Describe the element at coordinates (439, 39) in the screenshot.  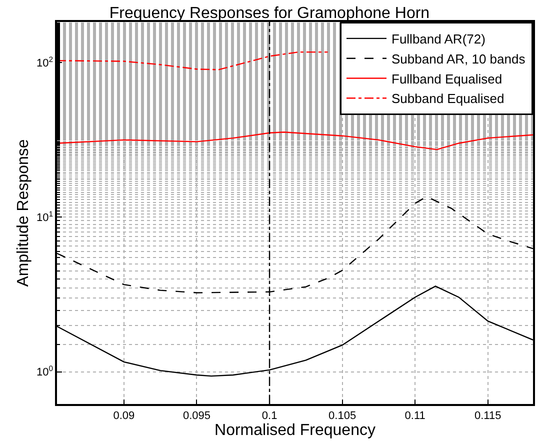
I see `legend-label: Fullband AR(72)` at that location.